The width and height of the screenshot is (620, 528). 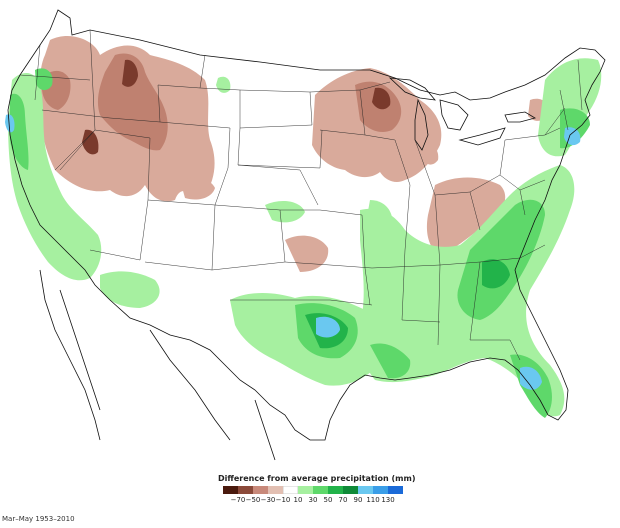 What do you see at coordinates (223, 84) in the screenshot?
I see `wet-area-north-dakota` at bounding box center [223, 84].